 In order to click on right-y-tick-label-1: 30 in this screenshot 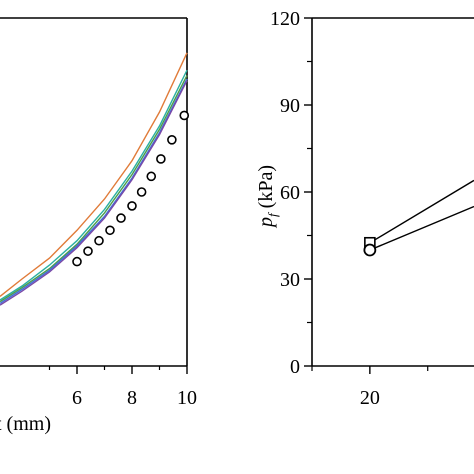, I will do `click(290, 280)`.